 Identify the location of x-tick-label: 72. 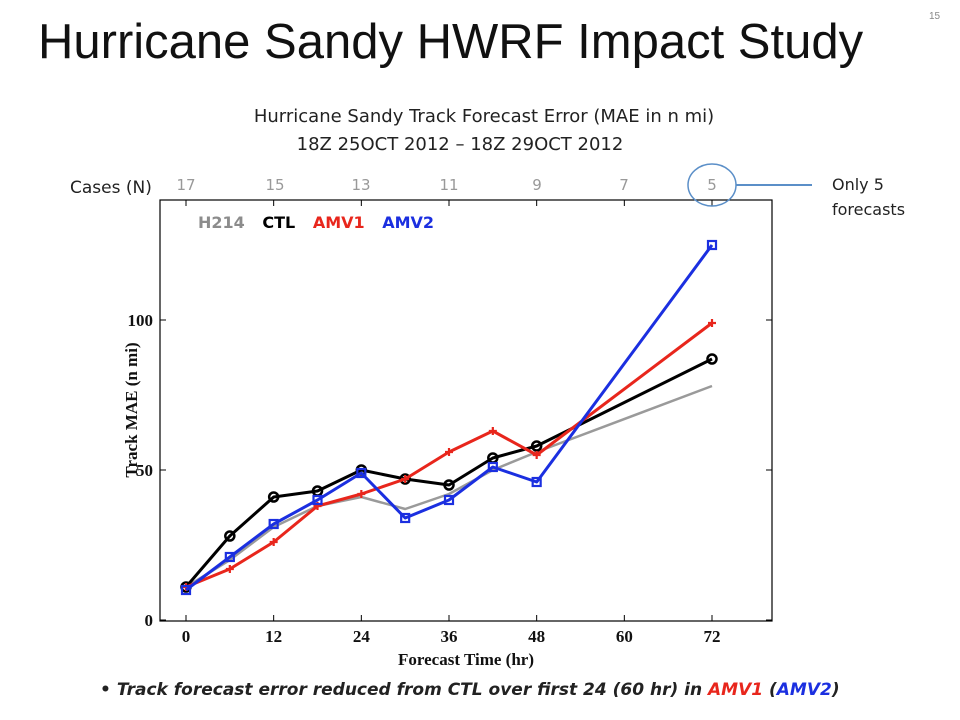
(712, 636).